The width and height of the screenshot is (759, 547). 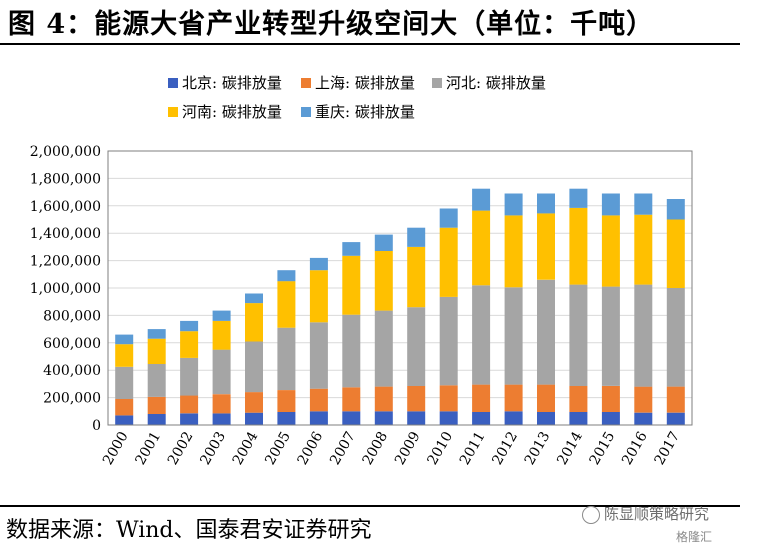 I want to click on y-tick-label: 400,000, so click(x=72, y=371).